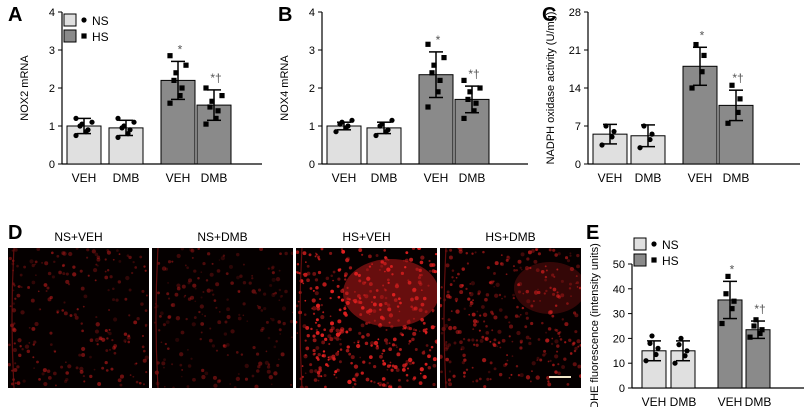  Describe the element at coordinates (84, 36) in the screenshot. I see `legend-marker-hs` at that location.